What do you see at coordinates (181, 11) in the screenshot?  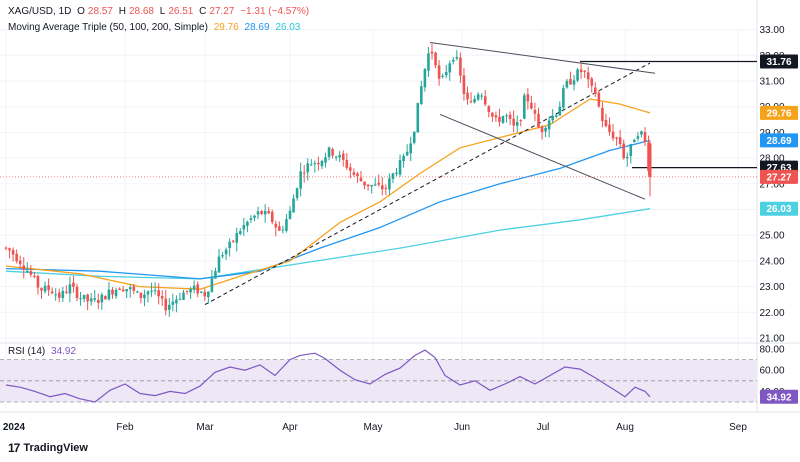 I see `low-value: 26.51` at bounding box center [181, 11].